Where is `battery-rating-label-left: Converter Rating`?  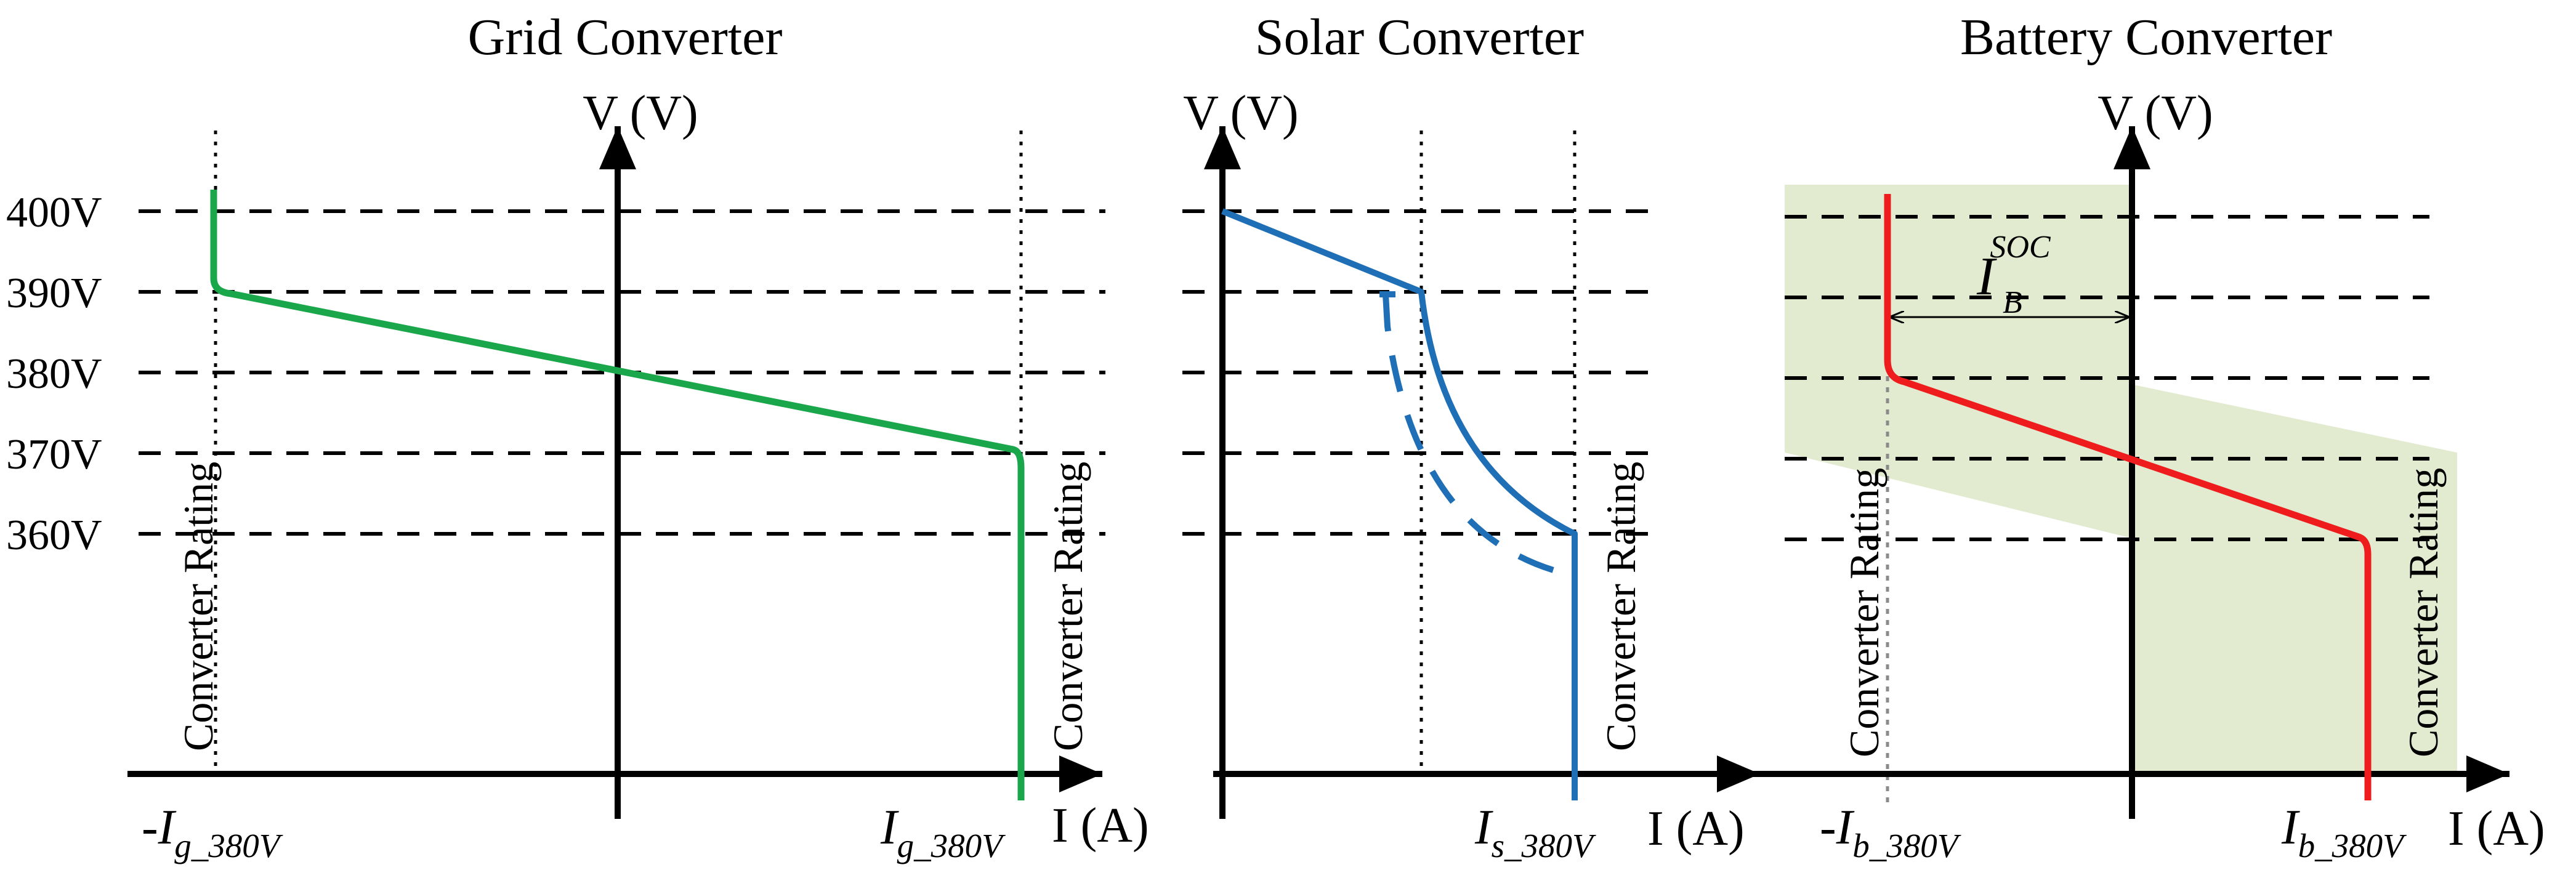 battery-rating-label-left: Converter Rating is located at coordinates (1864, 612).